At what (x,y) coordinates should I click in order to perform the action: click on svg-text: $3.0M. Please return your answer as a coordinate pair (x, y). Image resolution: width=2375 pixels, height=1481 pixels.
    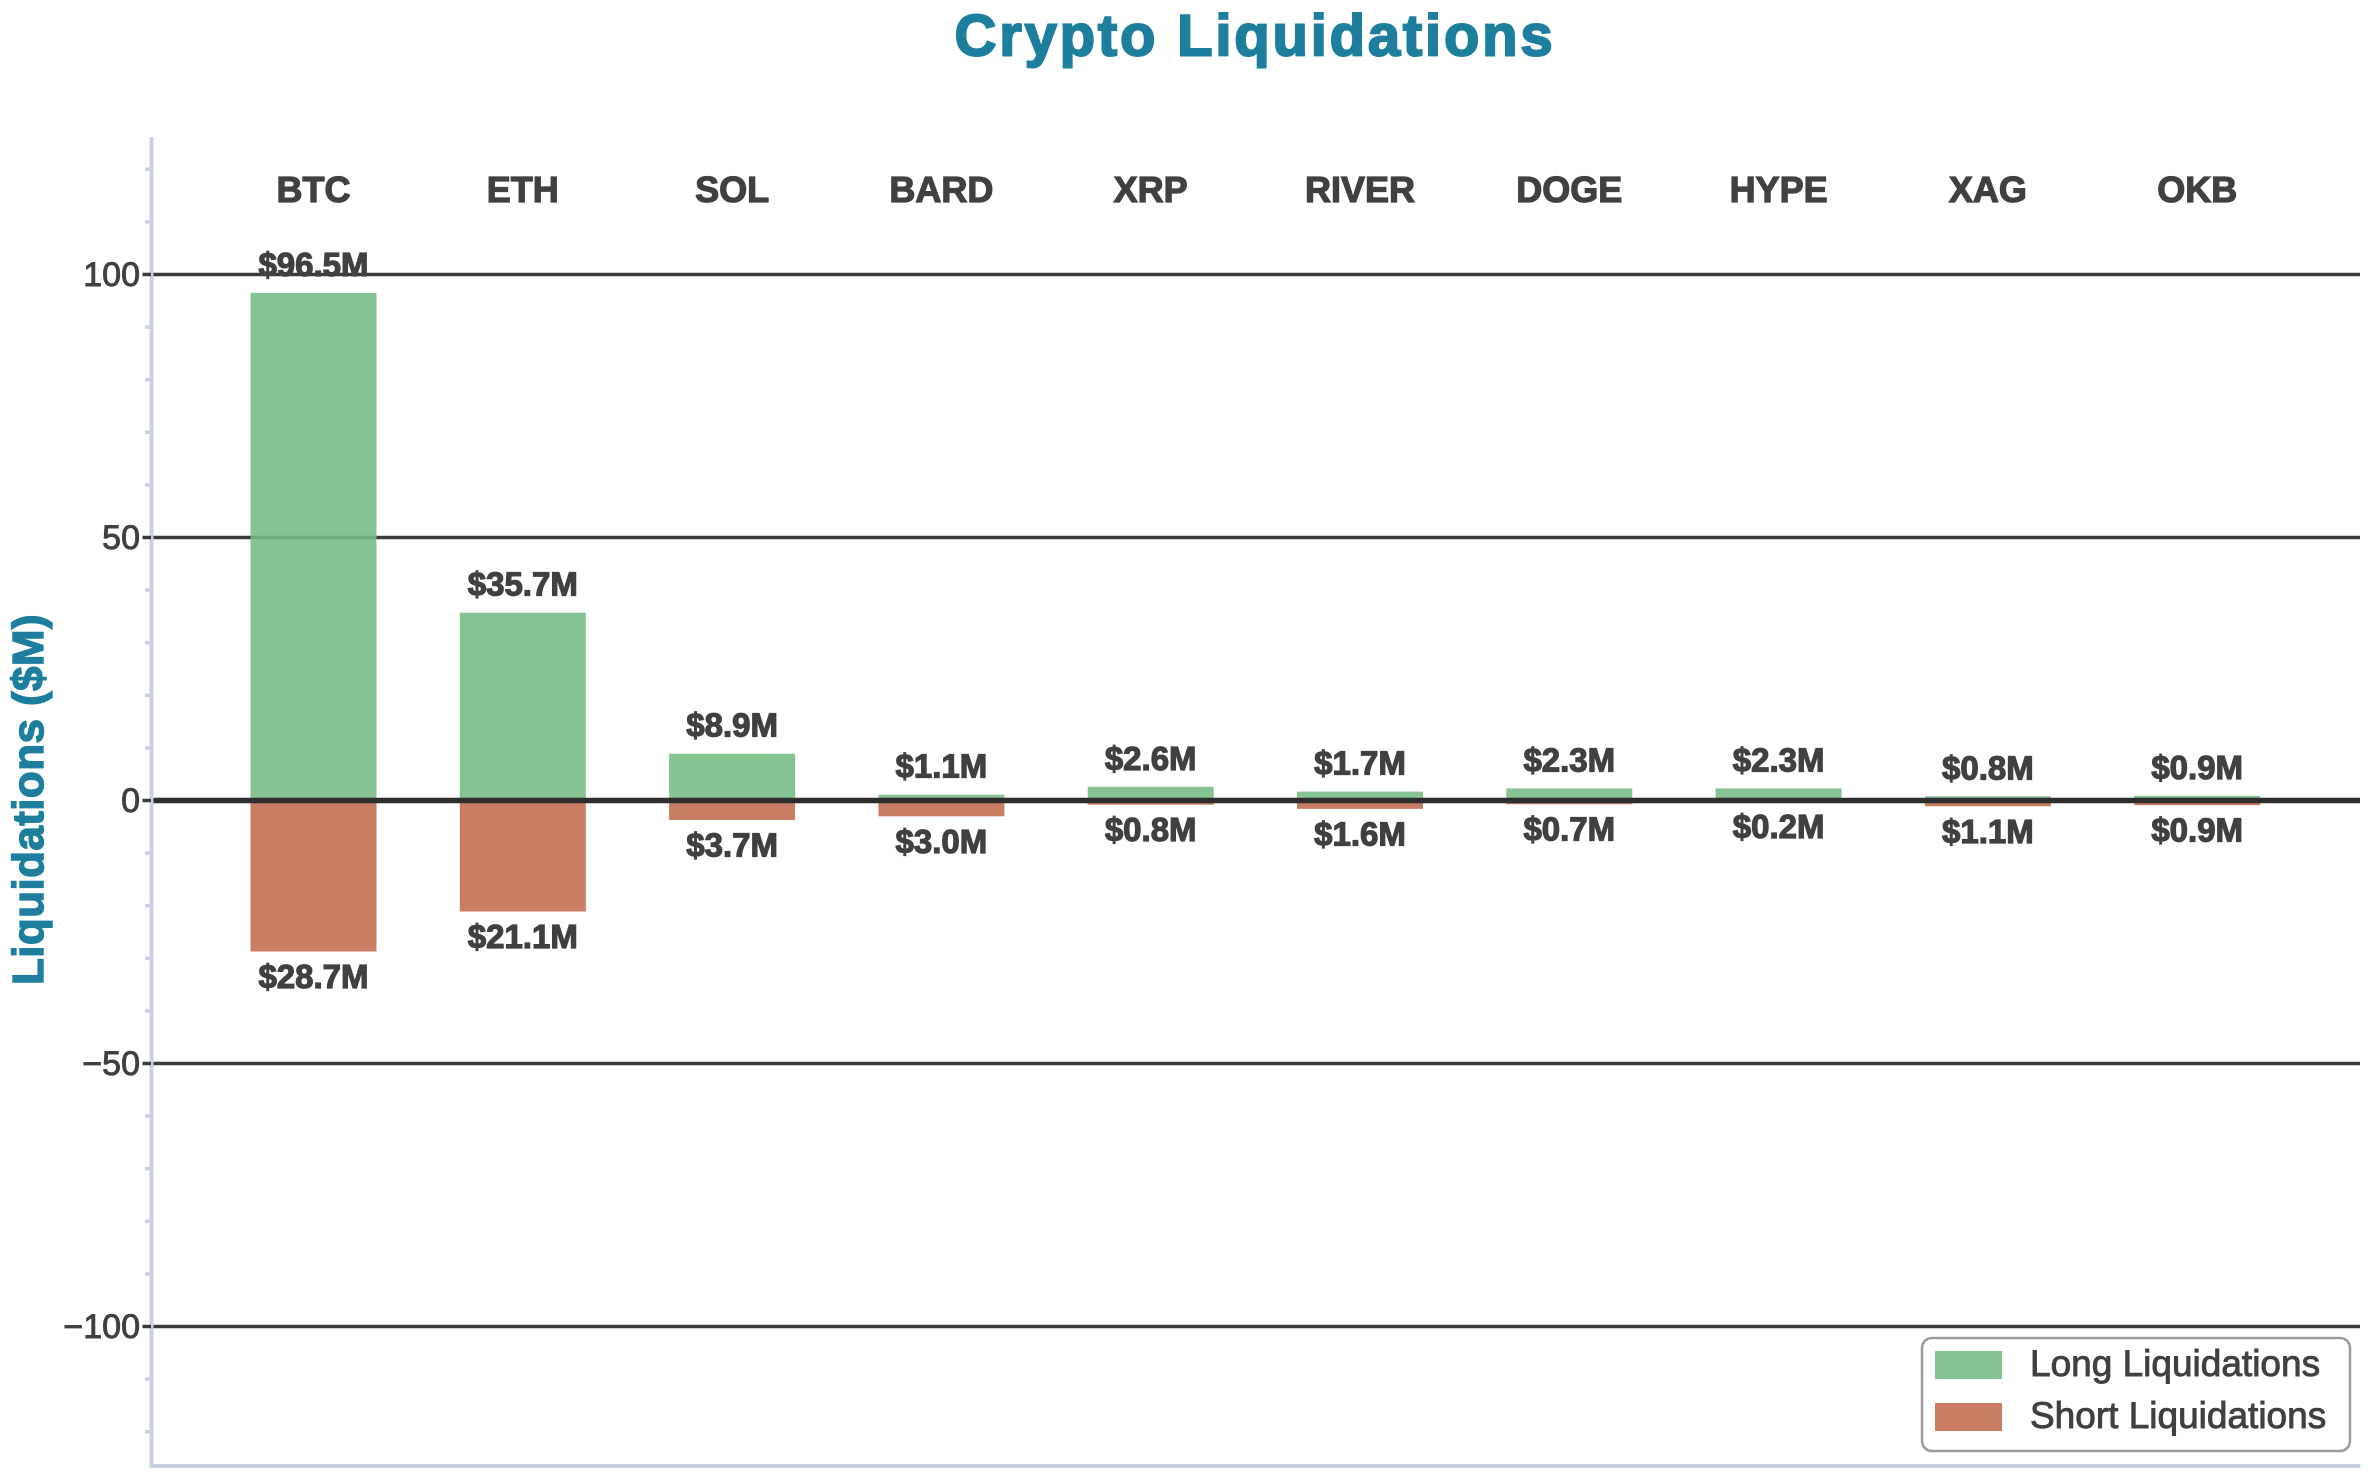
    Looking at the image, I should click on (942, 841).